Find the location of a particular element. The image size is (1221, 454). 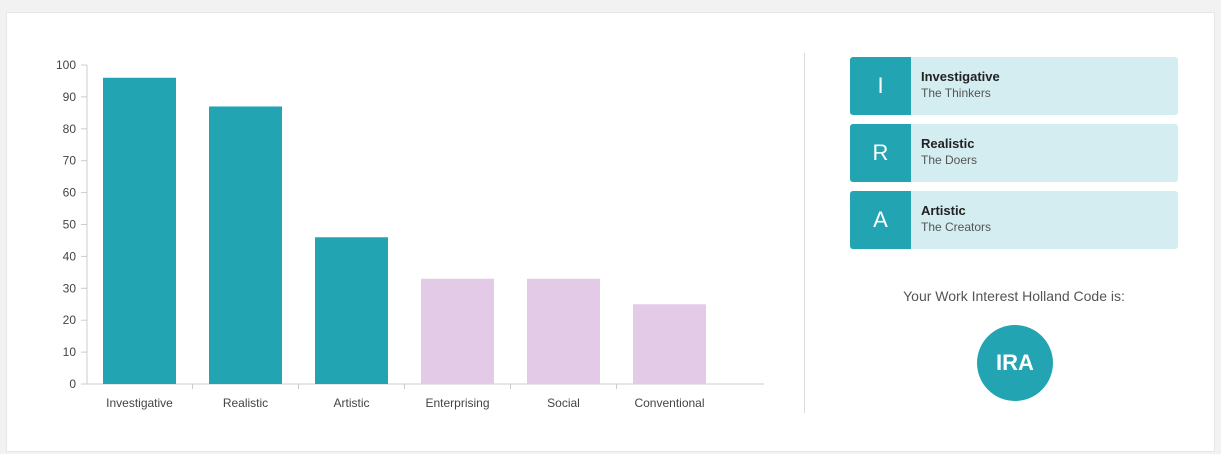

code-card-realistic: R Realistic The Doers is located at coordinates (1014, 153).